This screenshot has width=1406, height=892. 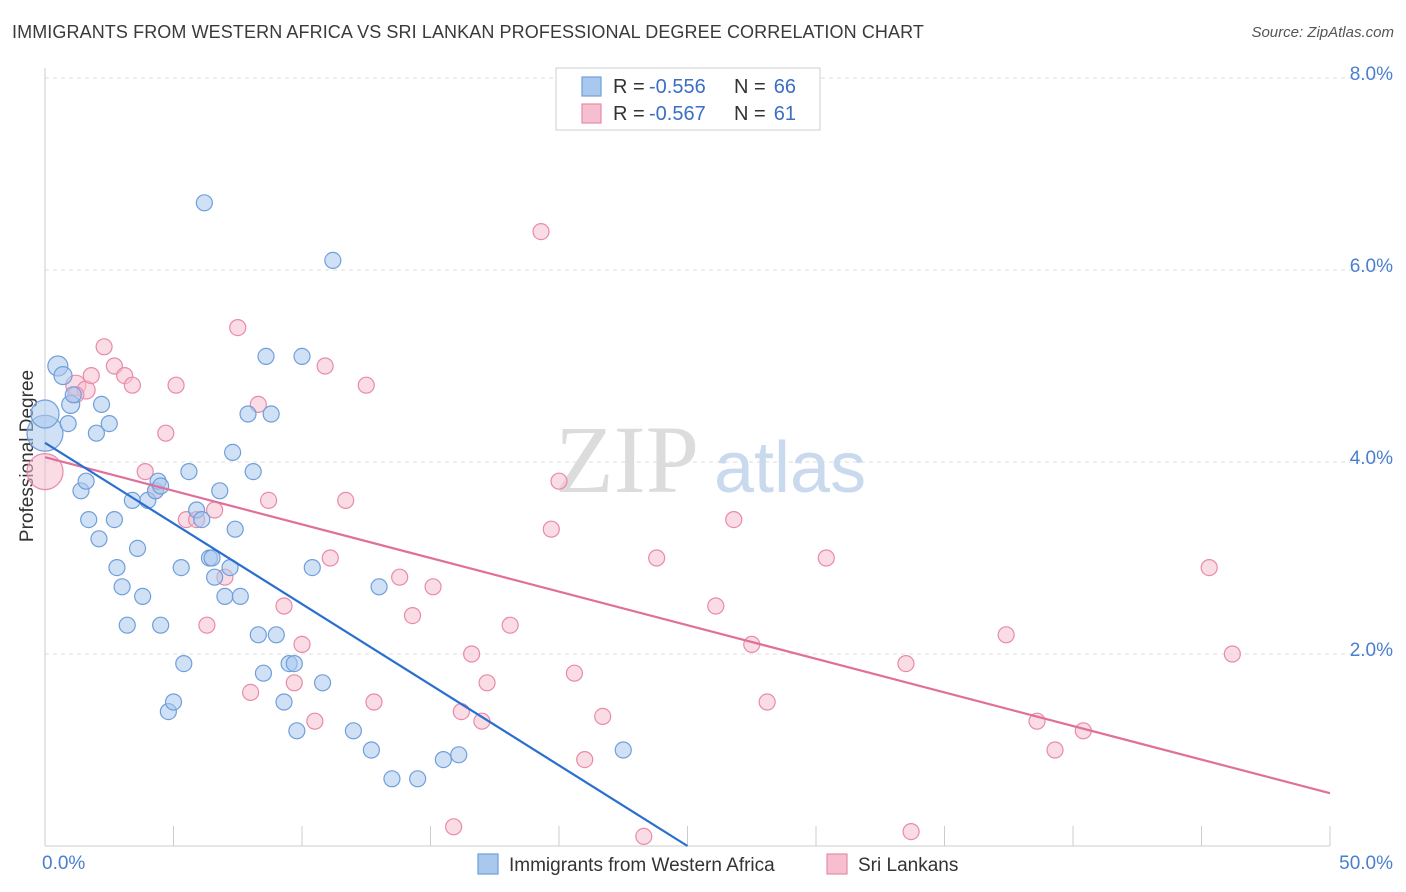 What do you see at coordinates (642, 865) in the screenshot?
I see `bottom-legend-label-western-africa: Immigrants from Western Africa` at bounding box center [642, 865].